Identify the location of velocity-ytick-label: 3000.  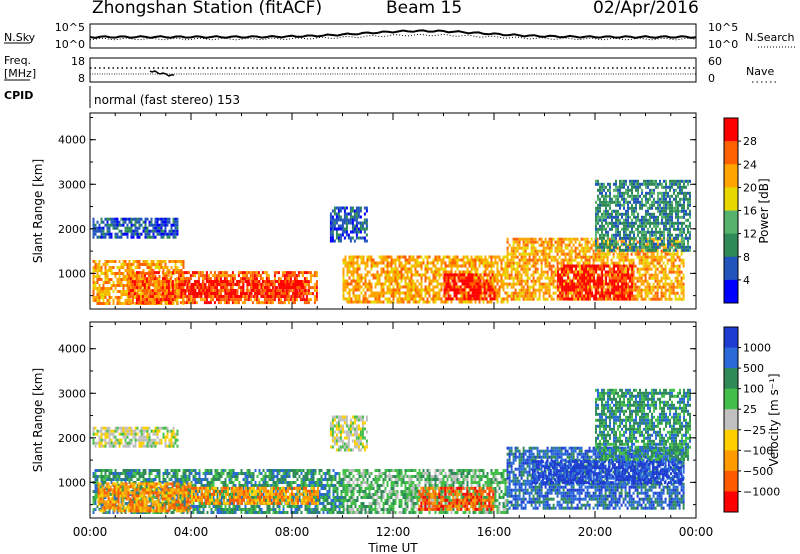
(72, 393).